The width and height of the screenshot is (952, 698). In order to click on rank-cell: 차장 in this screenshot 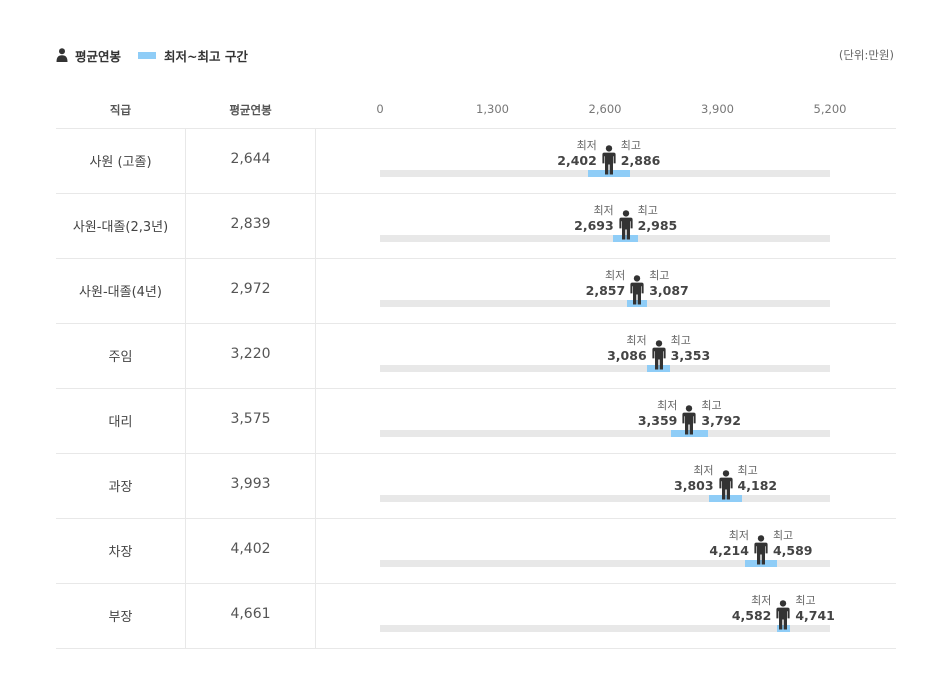, I will do `click(120, 552)`.